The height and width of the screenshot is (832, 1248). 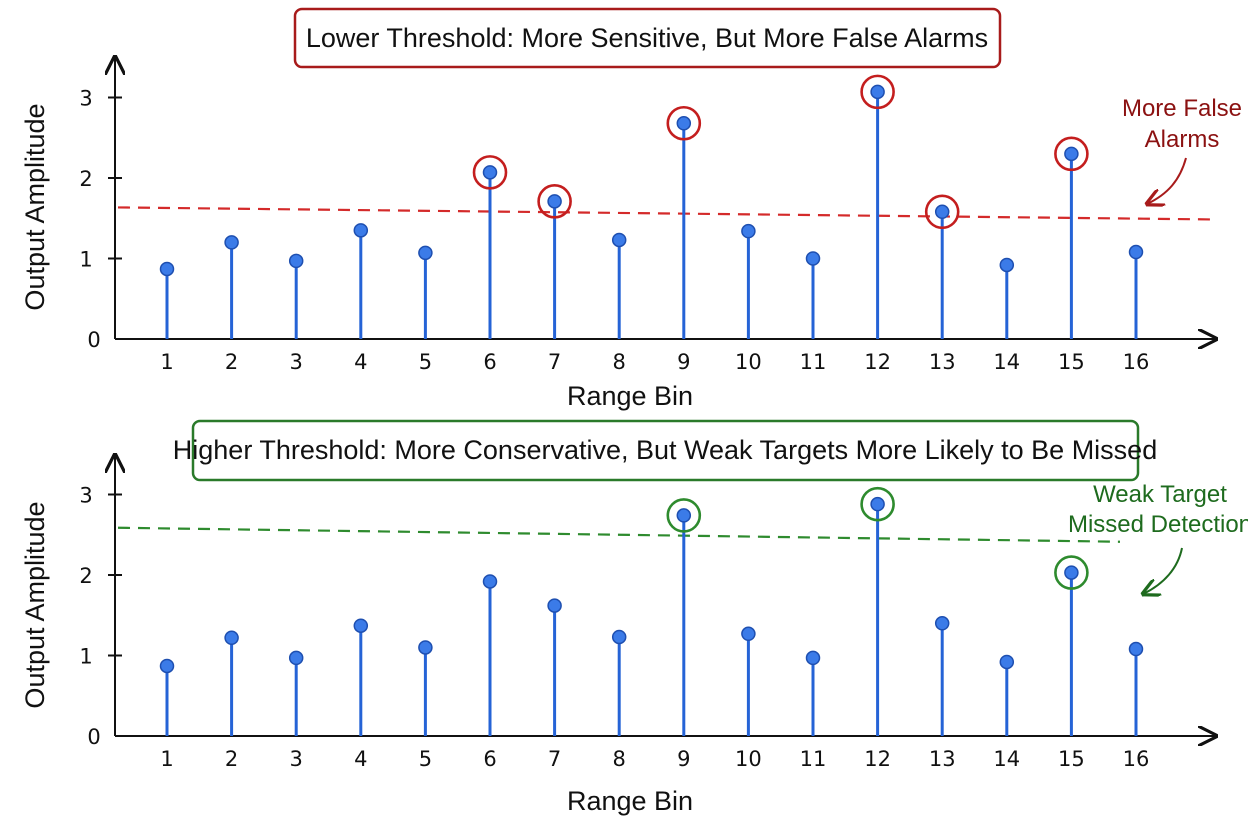 What do you see at coordinates (1167, 180) in the screenshot?
I see `panel1-annotation-arrow` at bounding box center [1167, 180].